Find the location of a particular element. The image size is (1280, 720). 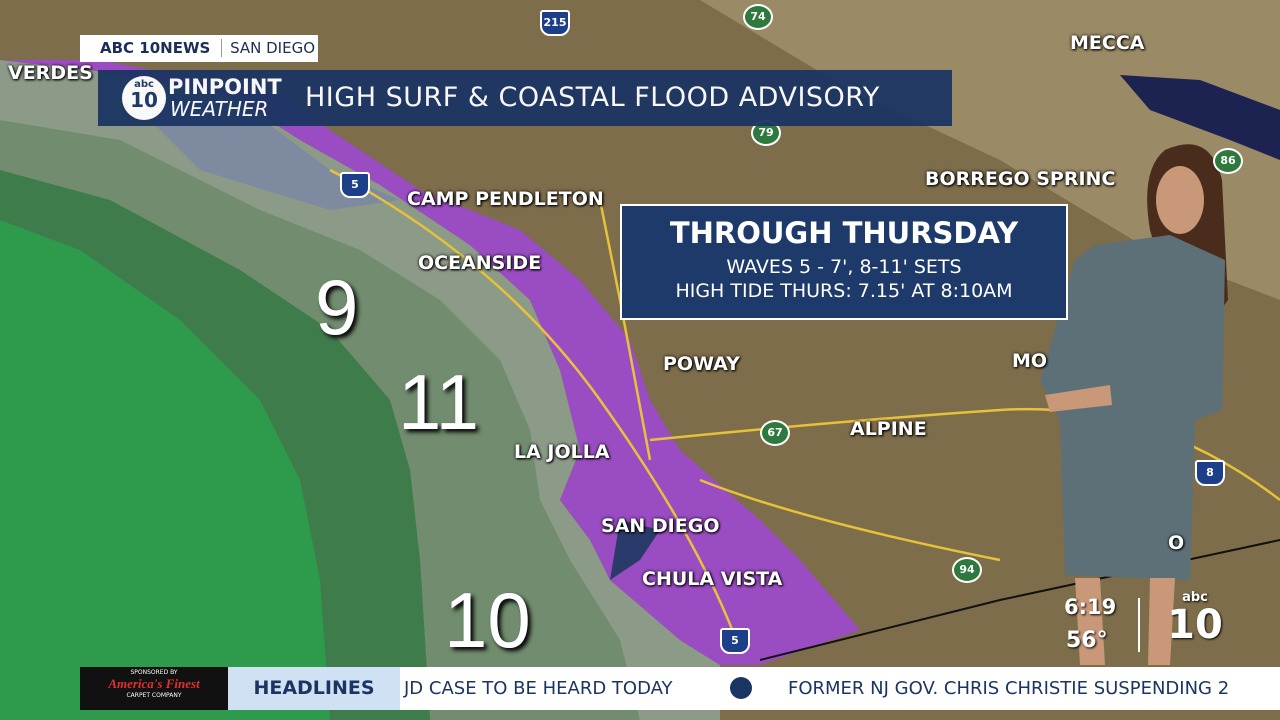

corner-logo-number: 10 is located at coordinates (1195, 625).